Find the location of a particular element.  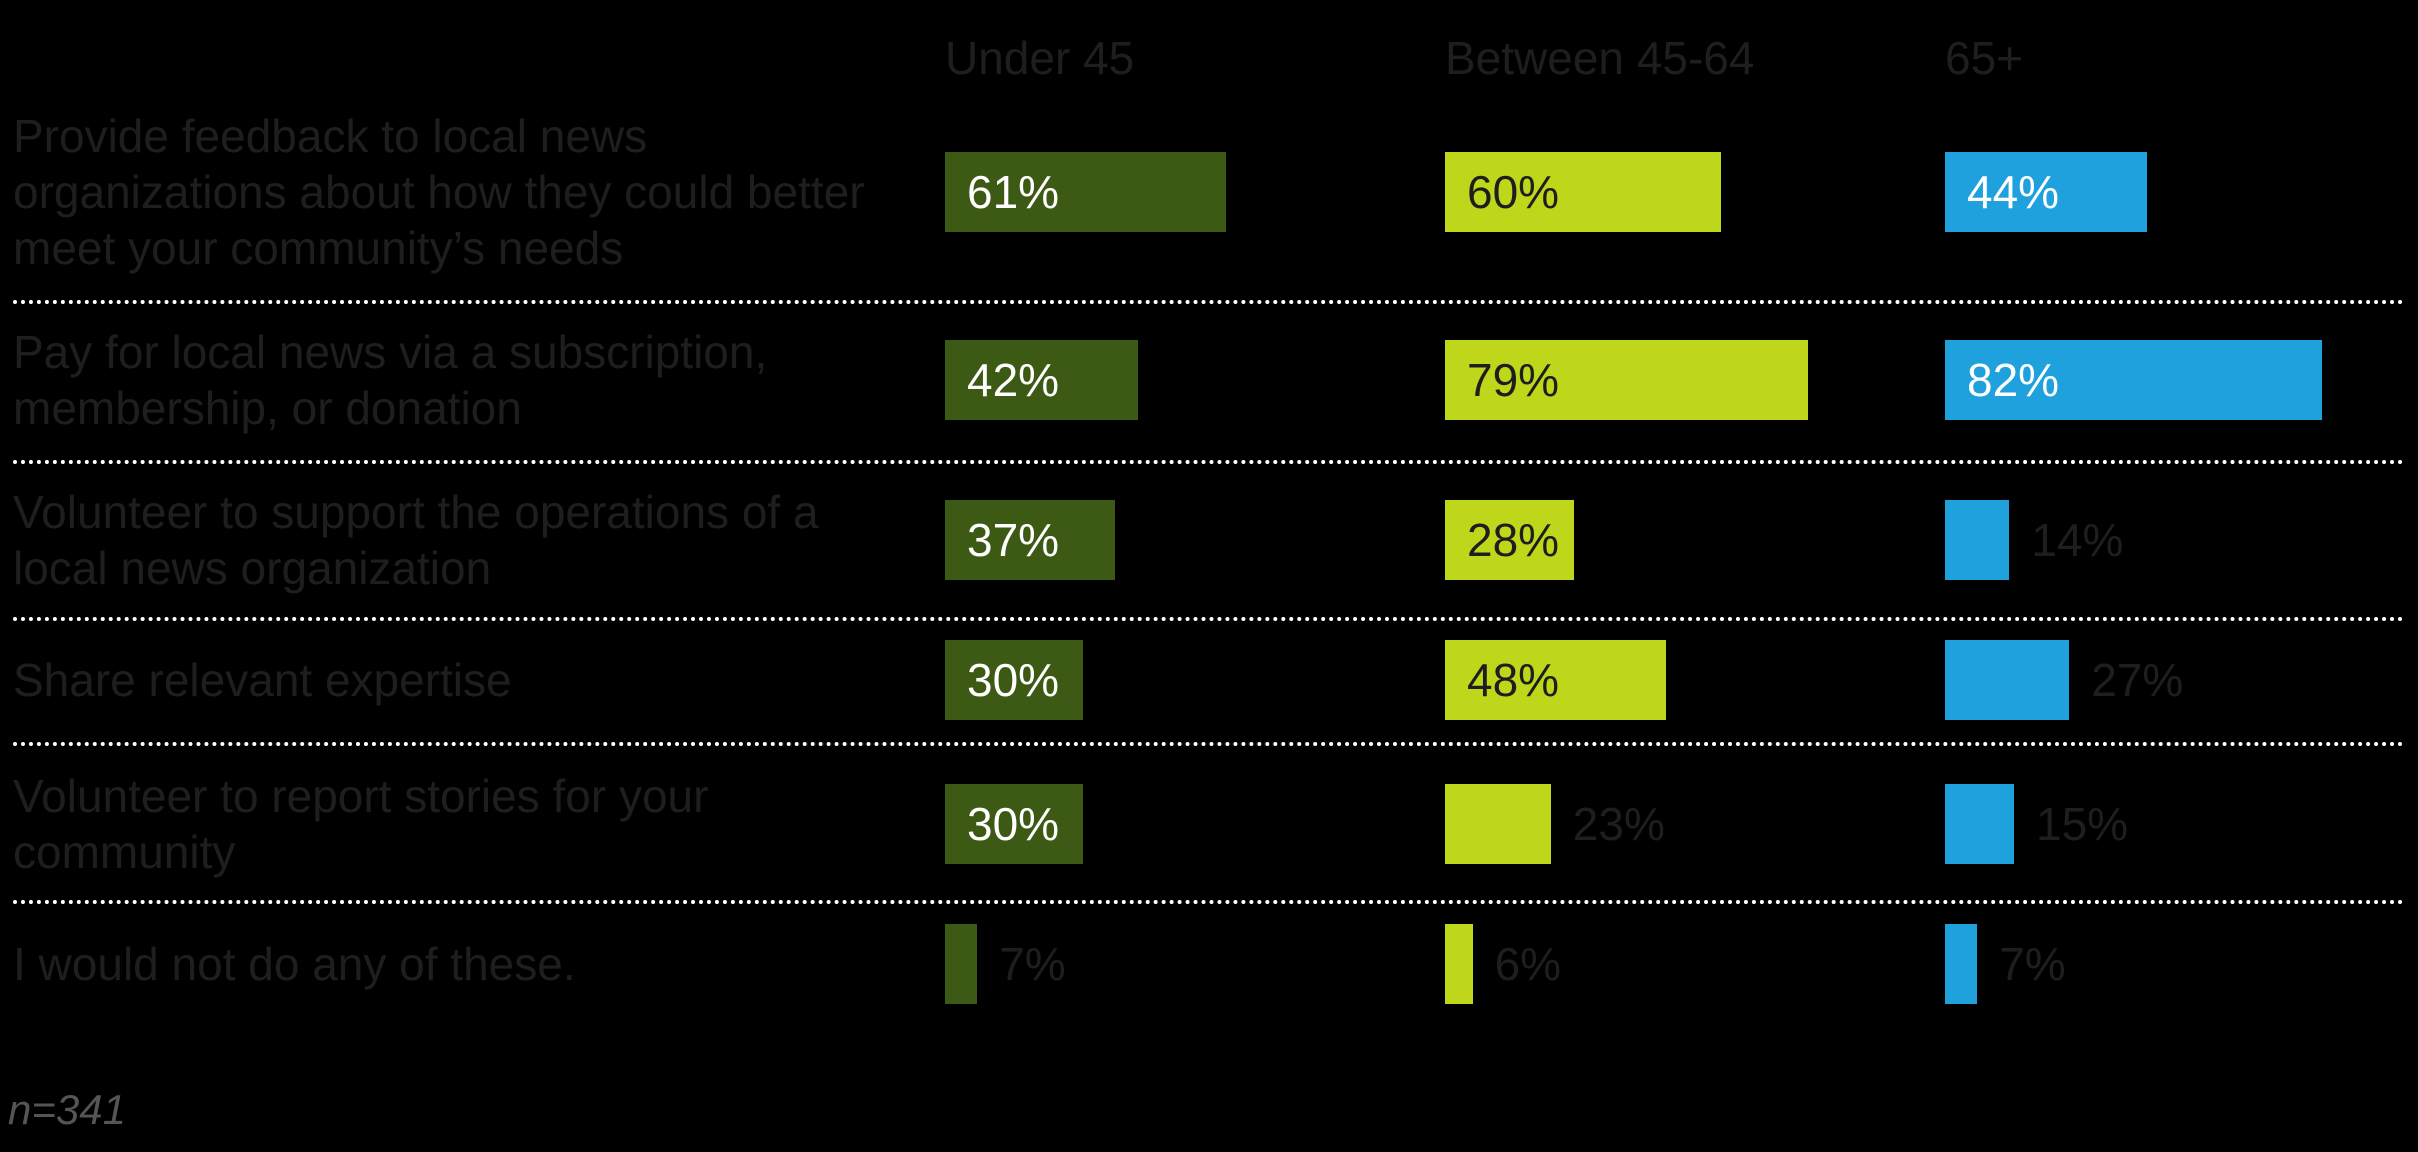

category-label-1-line-0: Pay for local news via a subscription, is located at coordinates (390, 352).